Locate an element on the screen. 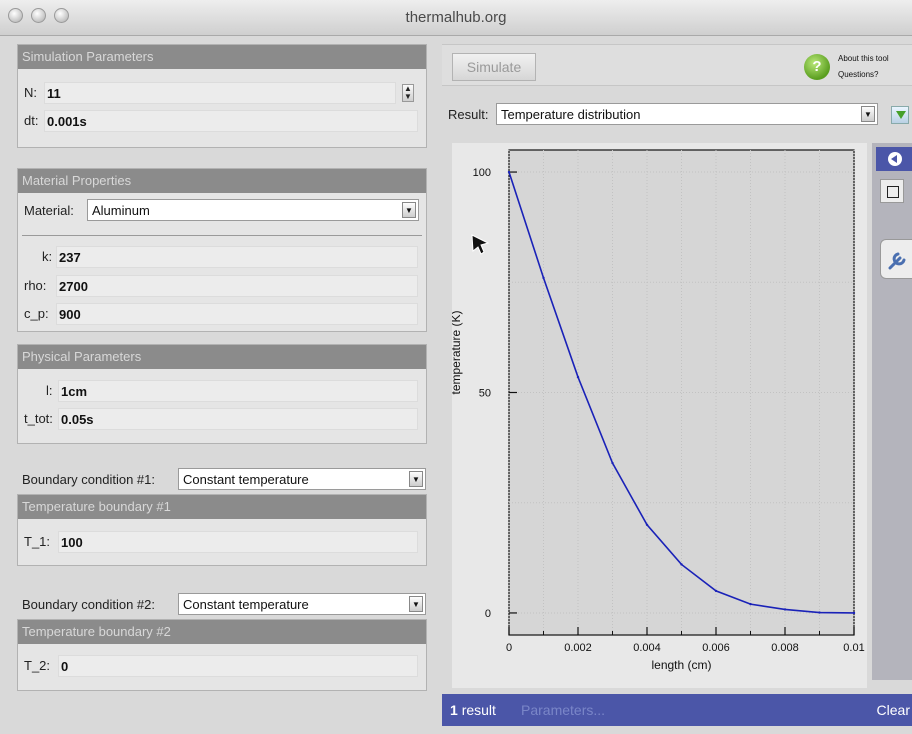 The width and height of the screenshot is (912, 734). questions-link: Questions? is located at coordinates (858, 74).